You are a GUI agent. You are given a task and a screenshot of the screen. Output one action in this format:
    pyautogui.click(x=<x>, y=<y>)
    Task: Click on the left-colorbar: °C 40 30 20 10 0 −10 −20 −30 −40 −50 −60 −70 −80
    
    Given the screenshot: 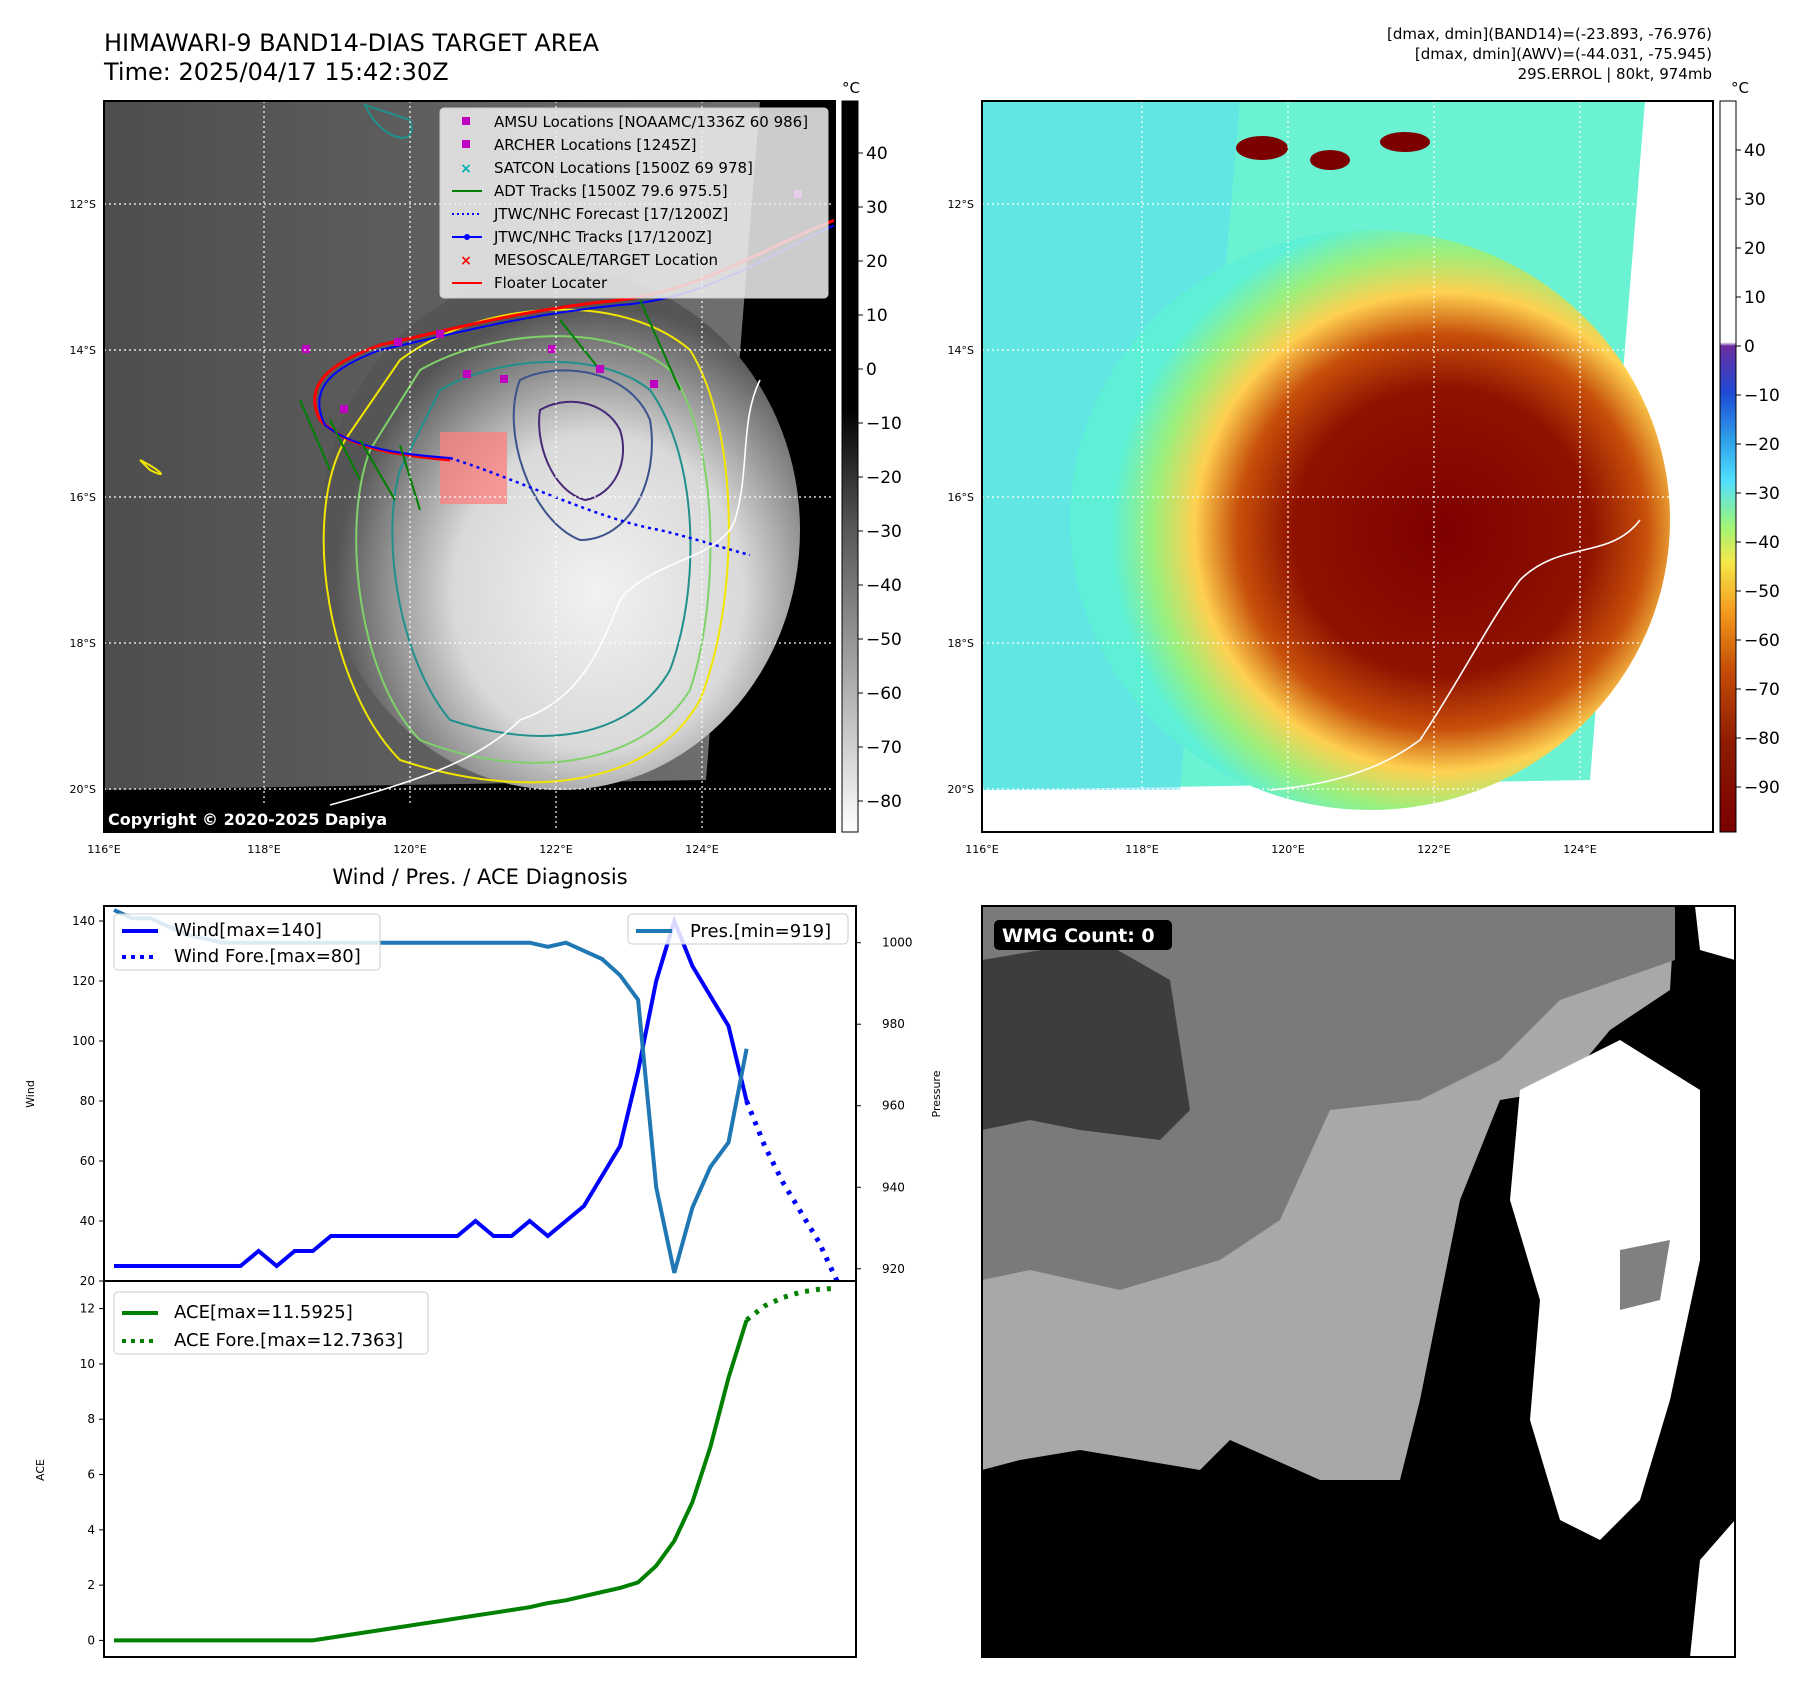 What is the action you would take?
    pyautogui.click(x=871, y=456)
    